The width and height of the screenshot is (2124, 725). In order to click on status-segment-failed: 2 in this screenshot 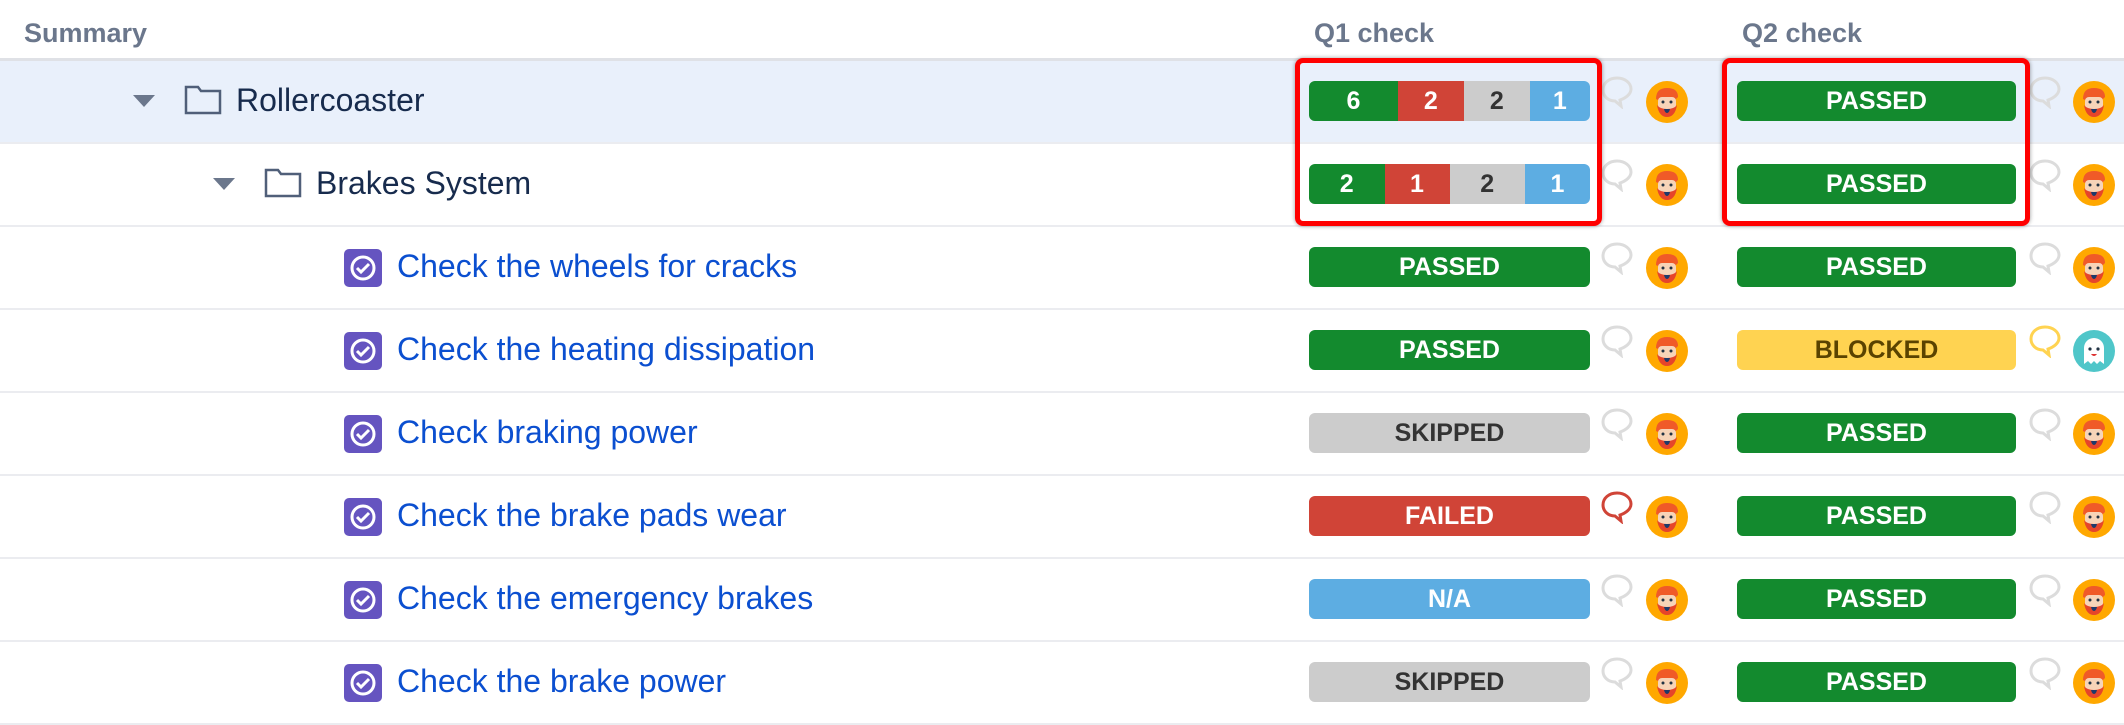, I will do `click(1430, 101)`.